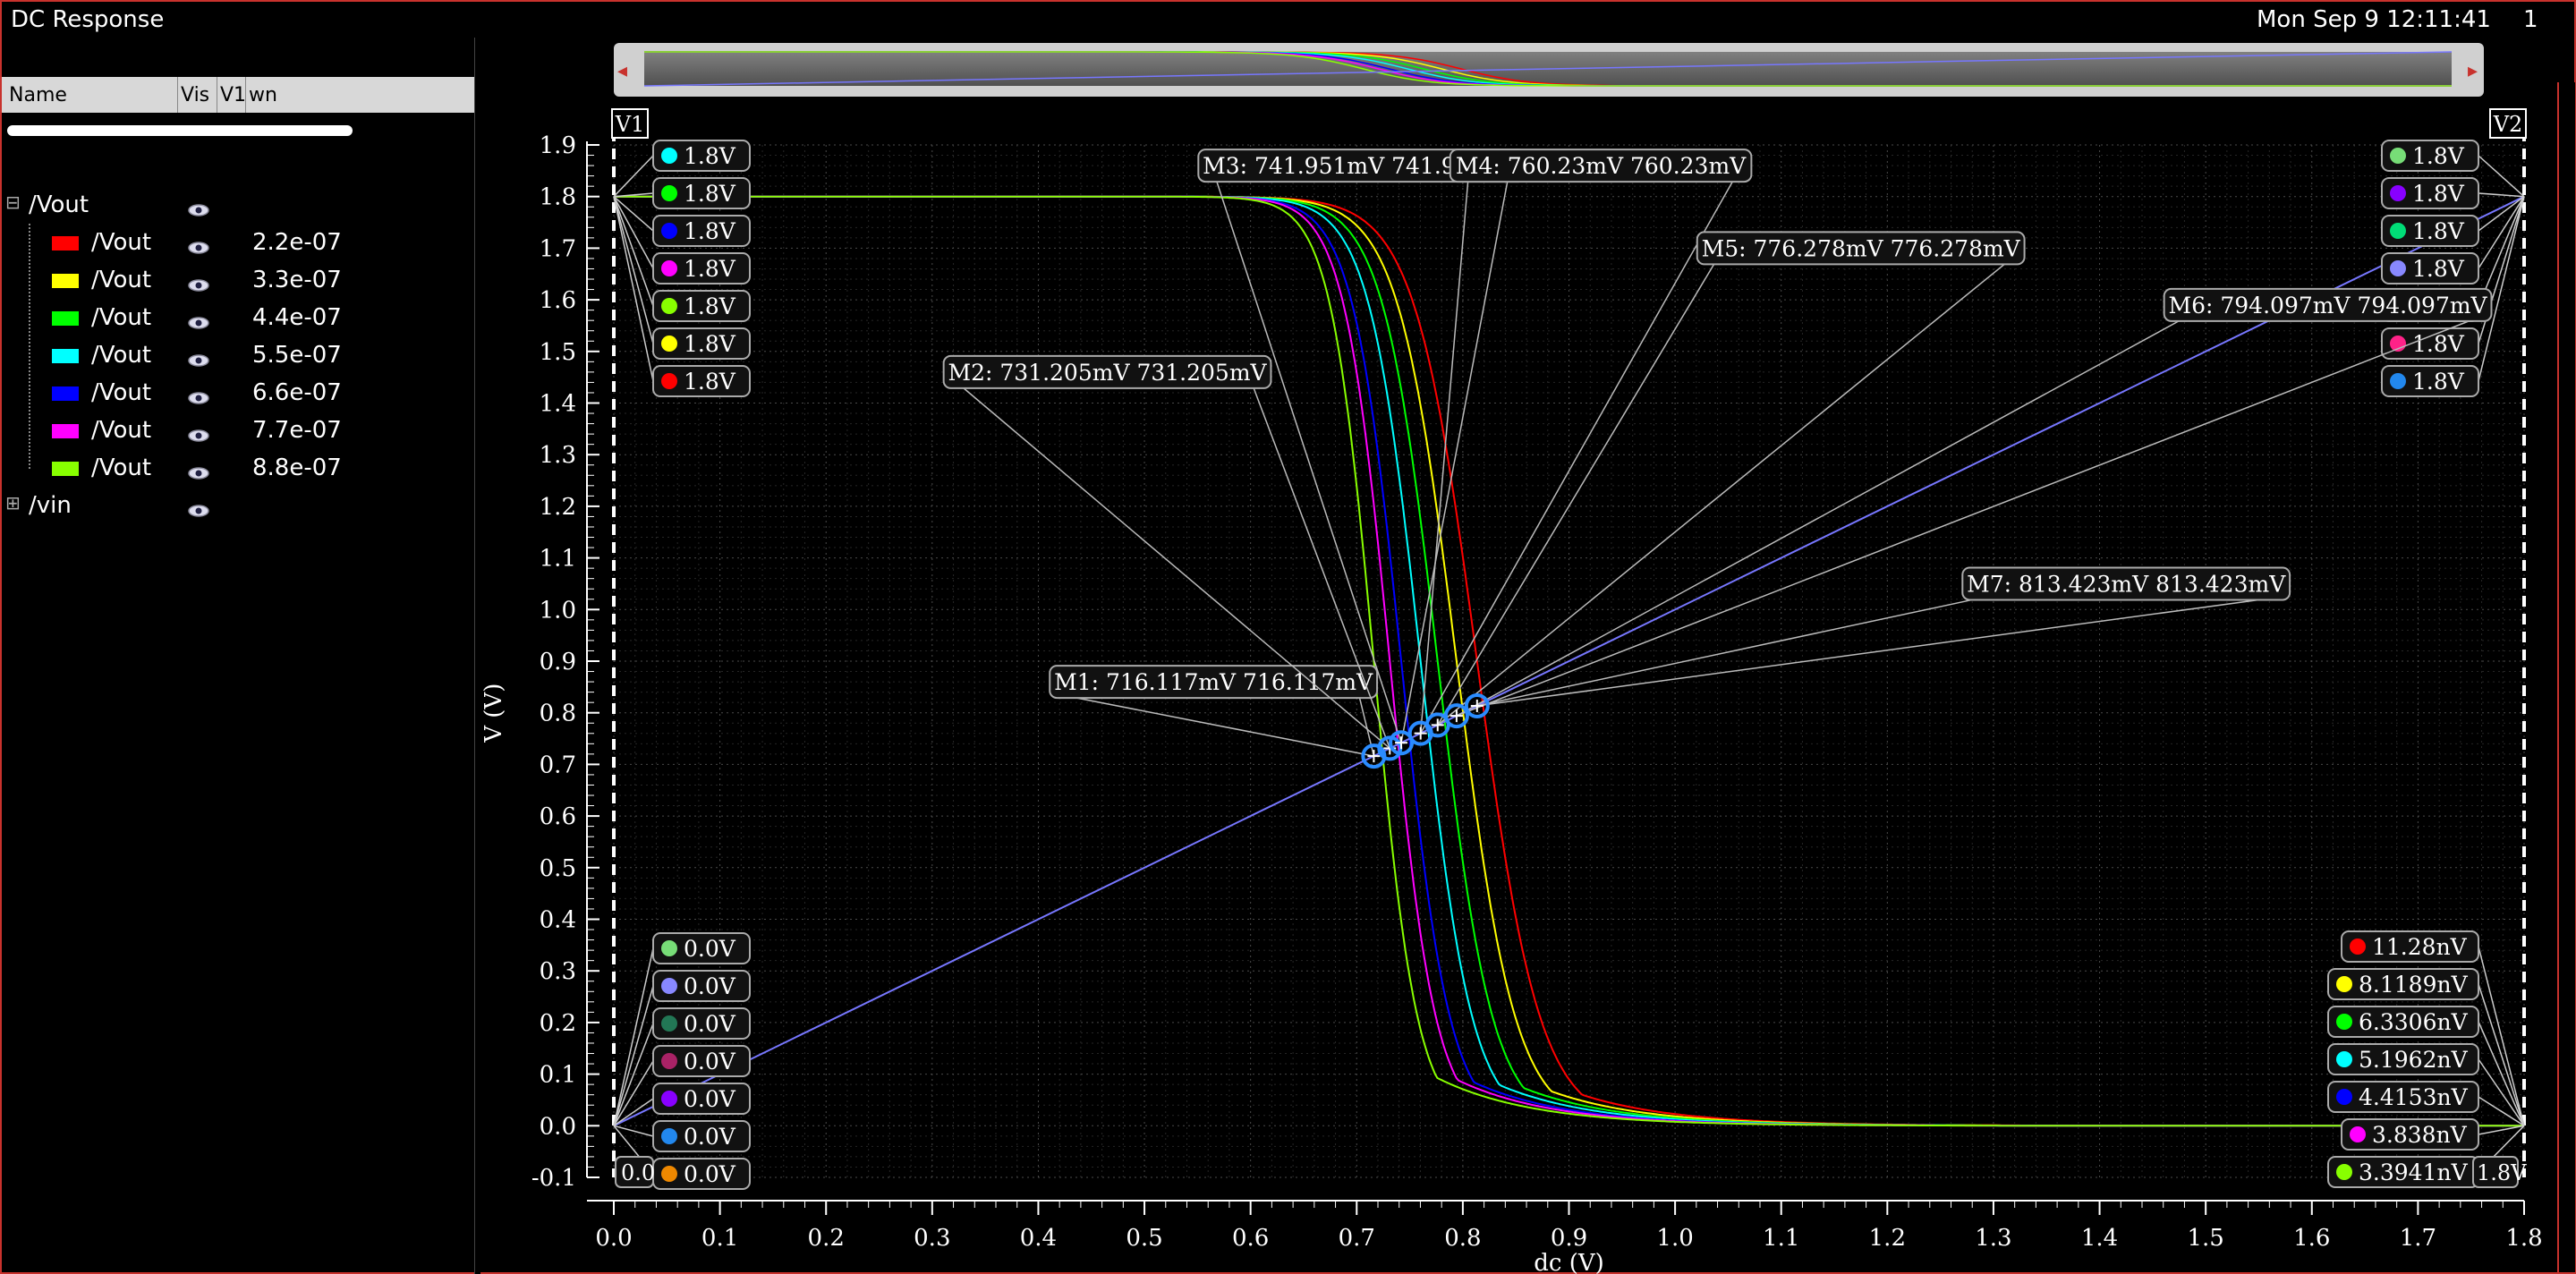  What do you see at coordinates (1569, 1238) in the screenshot?
I see `x-tick-label: 0.9` at bounding box center [1569, 1238].